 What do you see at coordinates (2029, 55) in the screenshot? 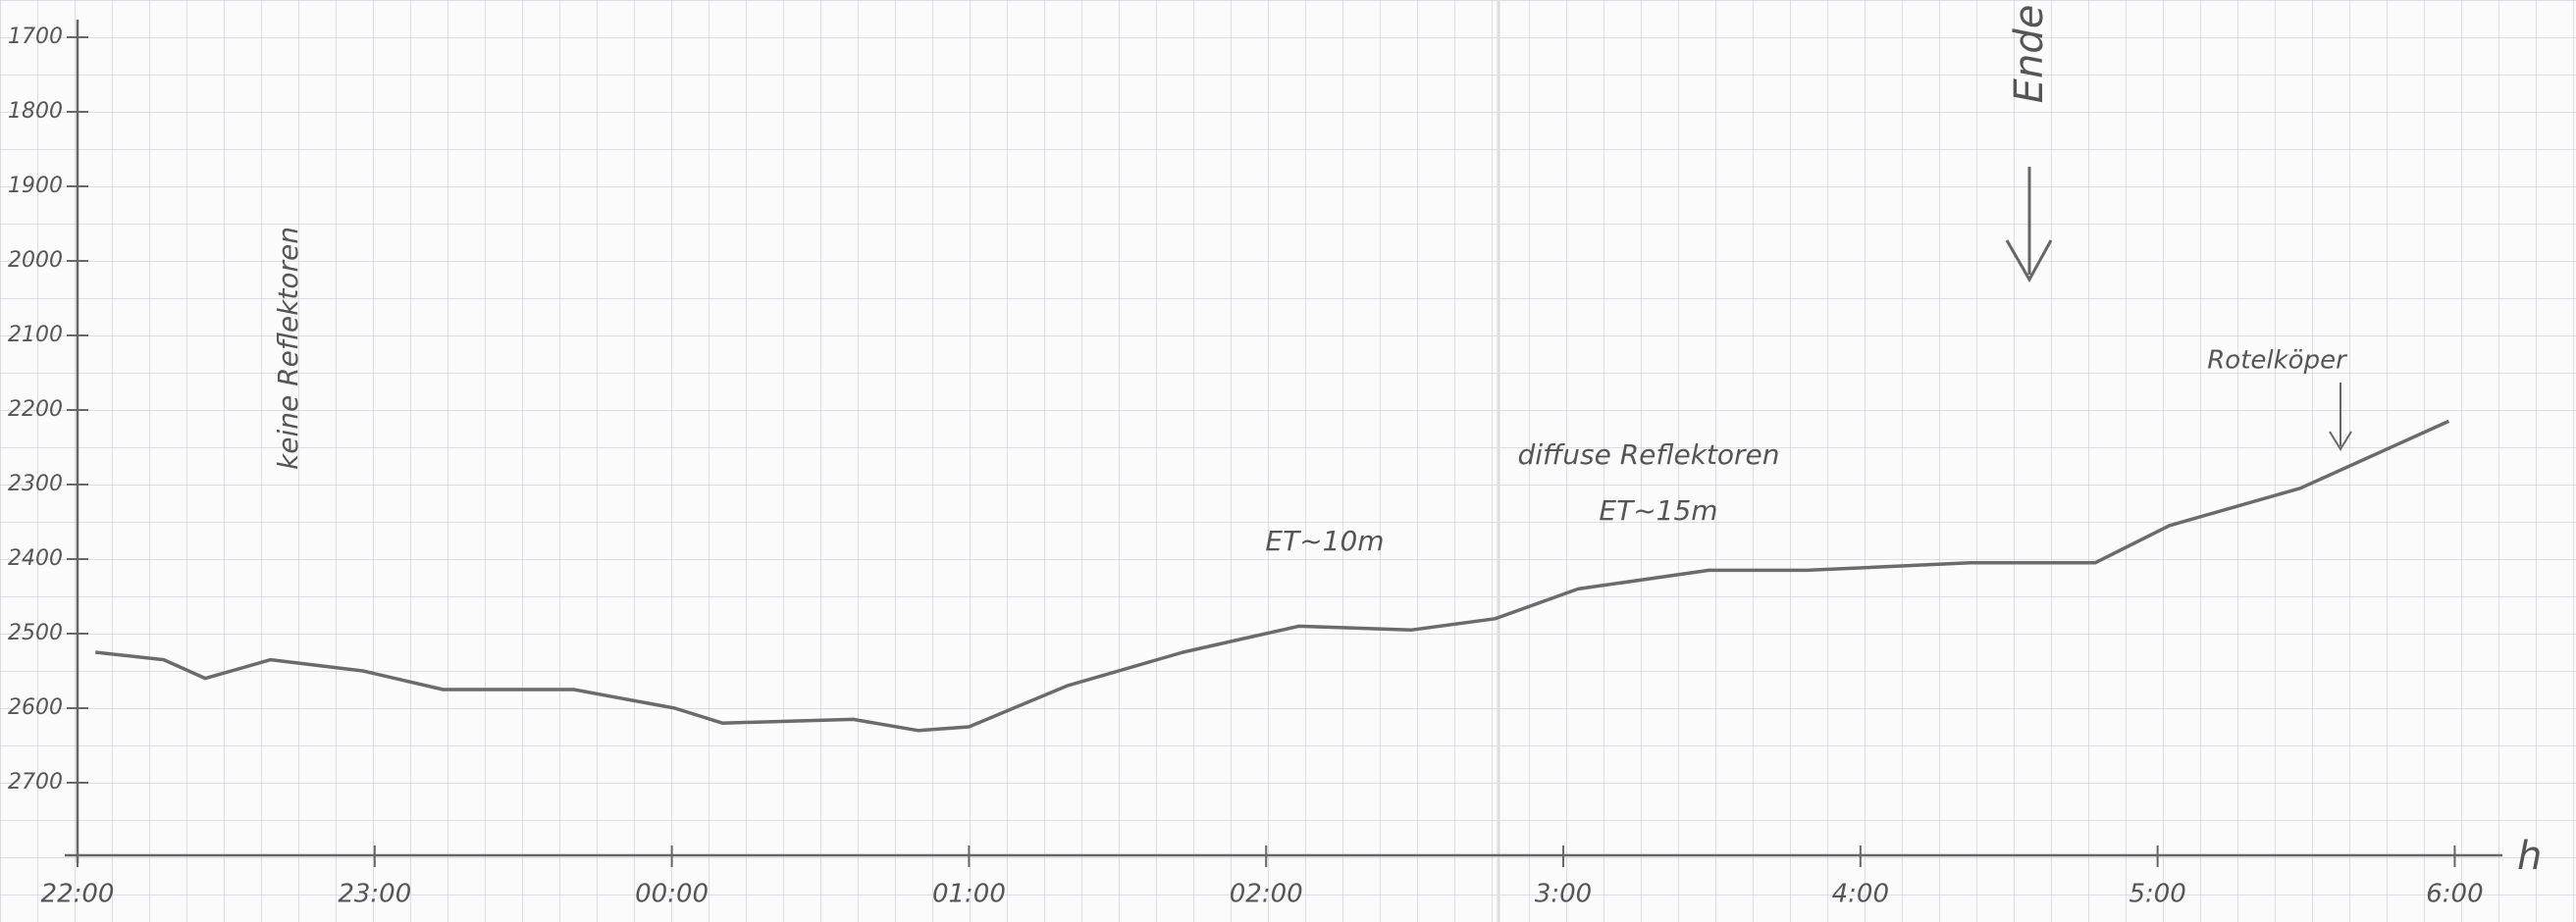
I see `annotation: Ende` at bounding box center [2029, 55].